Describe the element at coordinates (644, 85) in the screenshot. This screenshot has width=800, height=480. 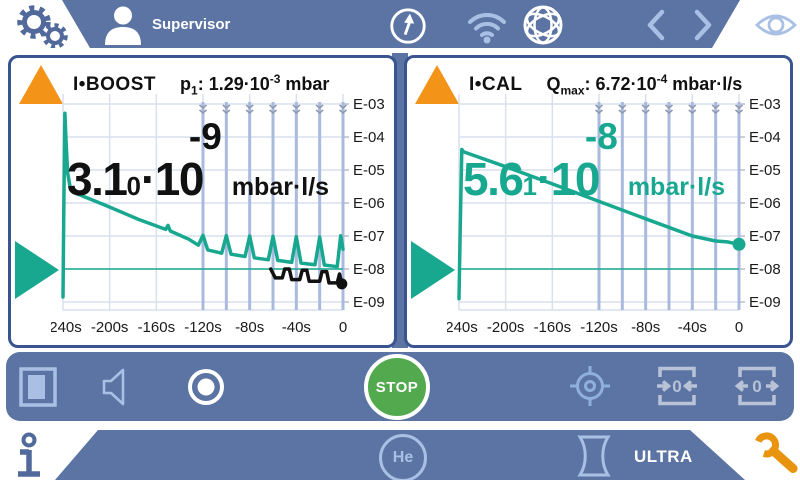
I see `qmax-readout: Qmax: 6.72·10-4 mbar·l/s` at that location.